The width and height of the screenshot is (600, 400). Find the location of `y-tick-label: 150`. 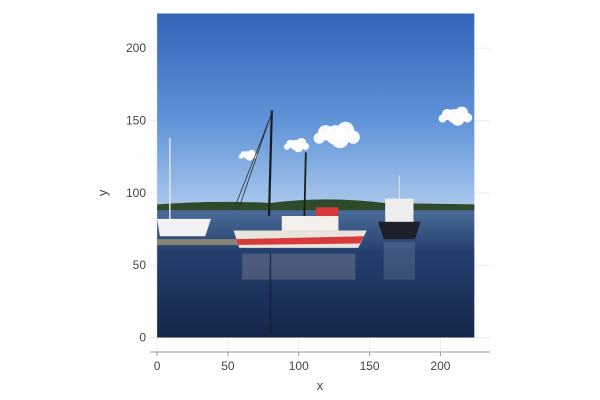

y-tick-label: 150 is located at coordinates (136, 121).